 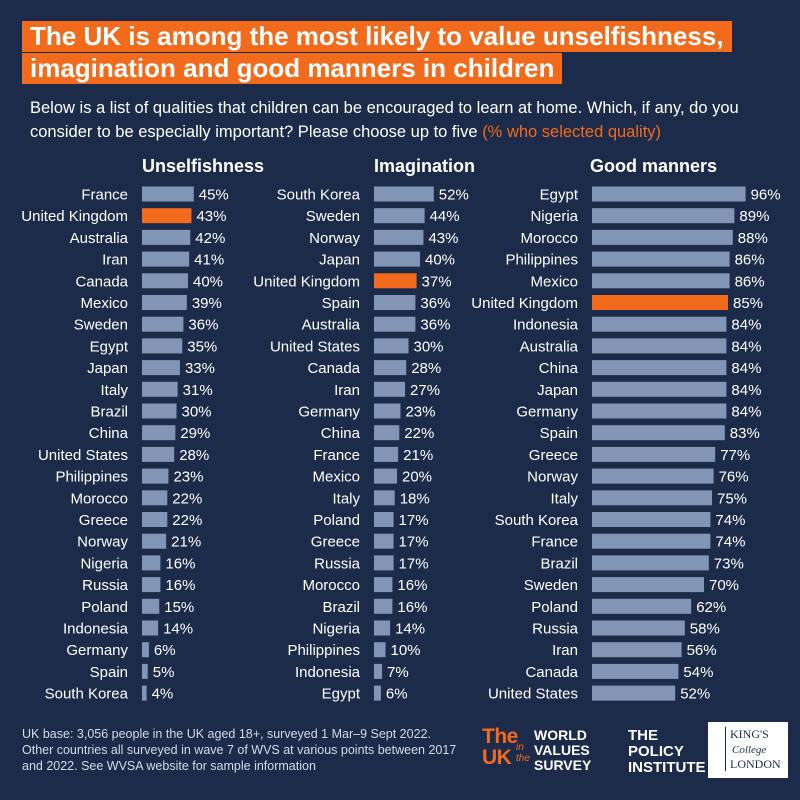 I want to click on imagination-value-poland: 17%, so click(x=414, y=520).